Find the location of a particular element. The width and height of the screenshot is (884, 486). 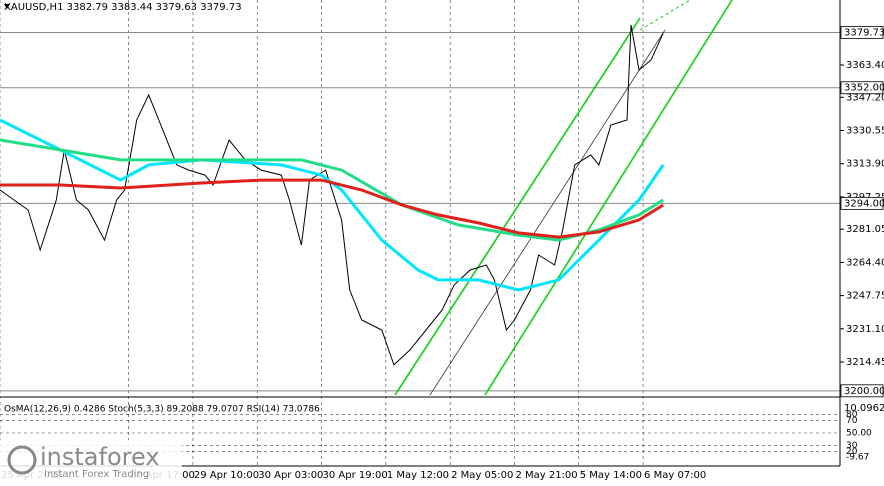

x-tick-label: 5 May 14:00 is located at coordinates (611, 475).